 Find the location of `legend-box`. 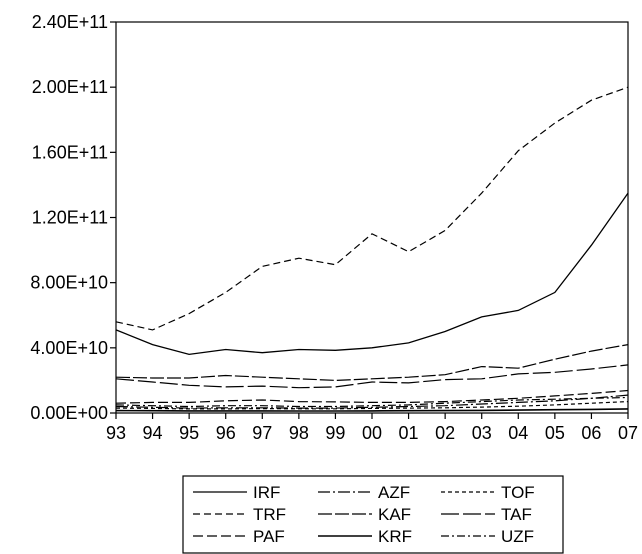

legend-box is located at coordinates (373, 514).